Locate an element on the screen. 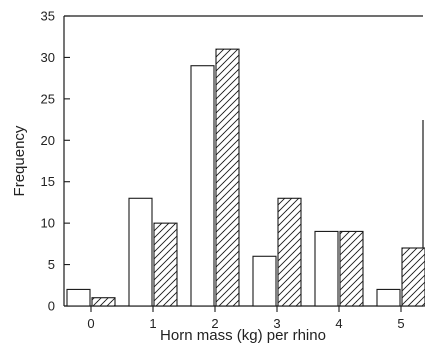  x-axis-title: Horn mass (kg) per rhino is located at coordinates (243, 335).